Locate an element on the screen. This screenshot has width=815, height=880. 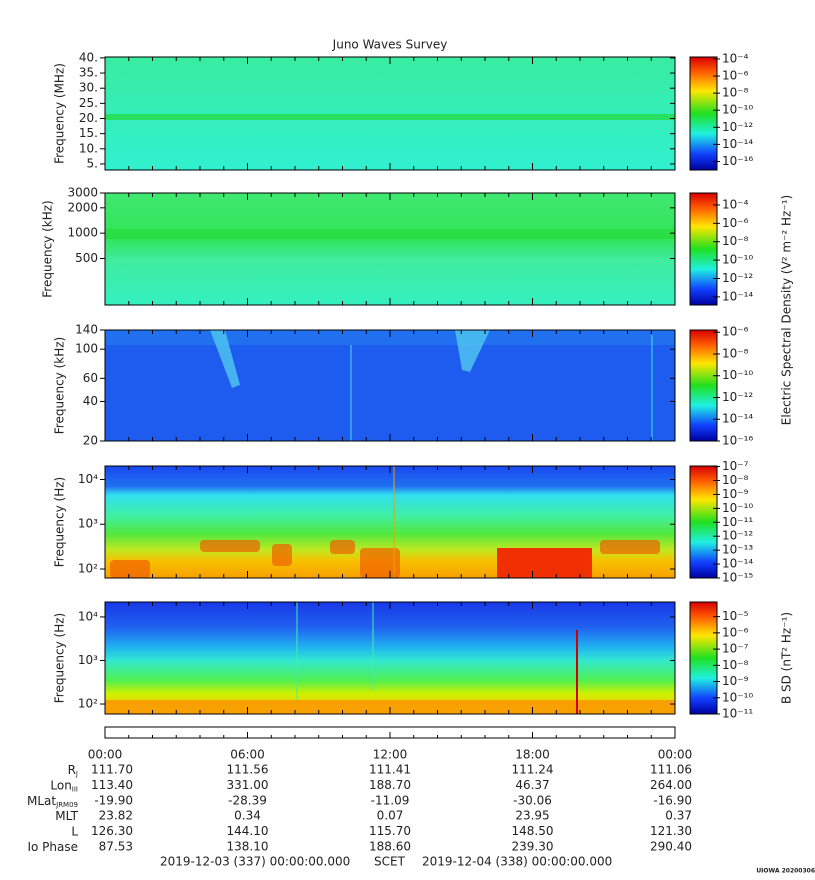
footer-end: 2019-12-04 (338) 00:00:00.000 is located at coordinates (517, 862).